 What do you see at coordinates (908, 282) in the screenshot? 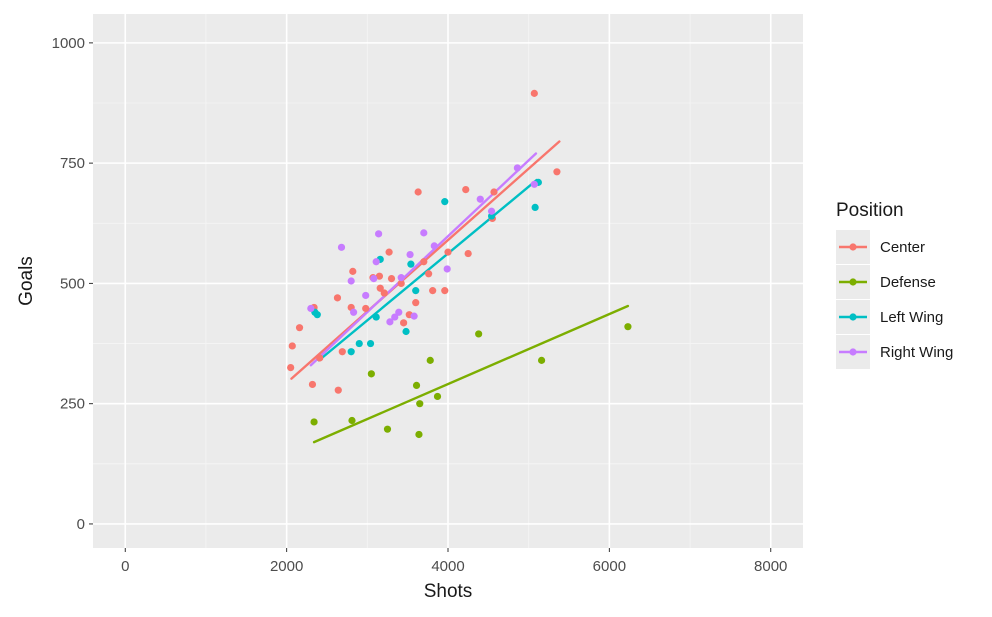
I see `legend-label: Defense` at bounding box center [908, 282].